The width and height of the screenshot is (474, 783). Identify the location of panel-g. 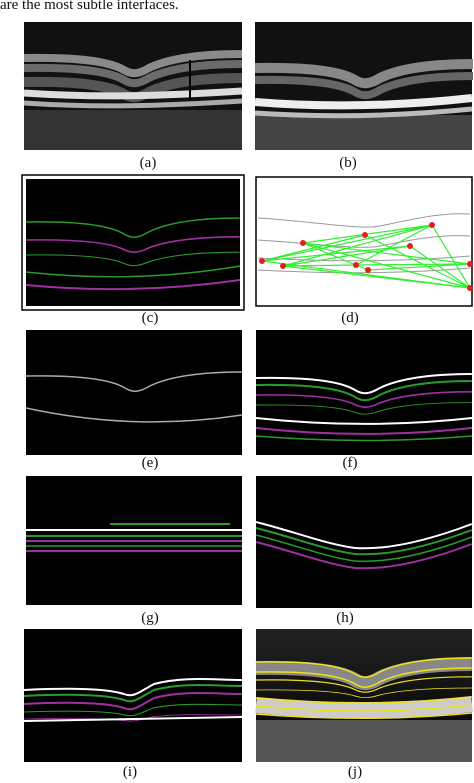
(134, 540).